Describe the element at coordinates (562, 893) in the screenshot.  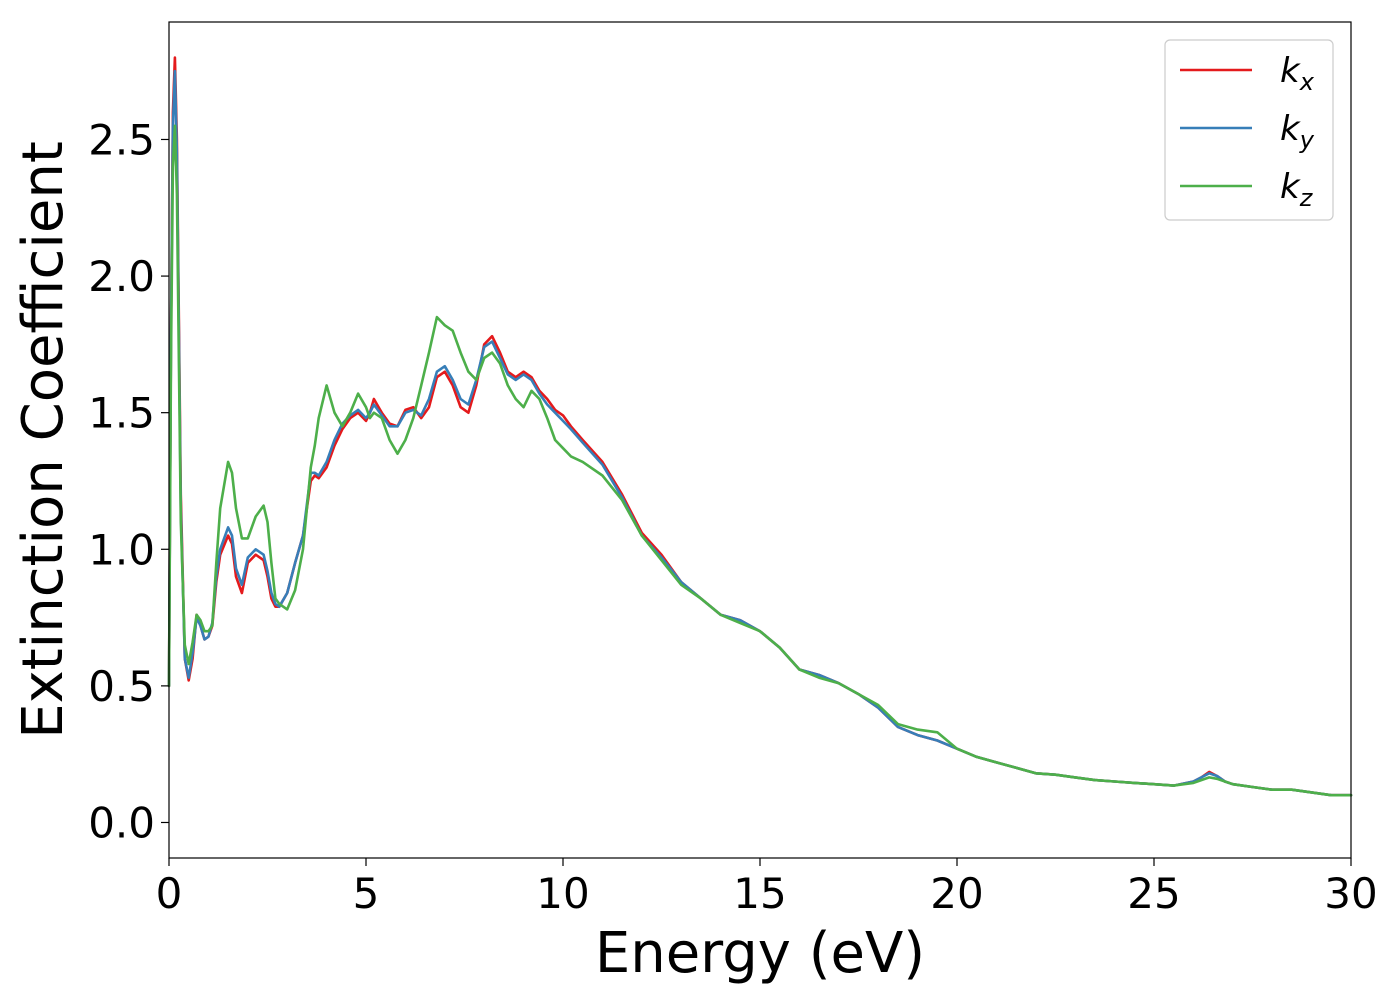
I see `x-tick-label: 10` at that location.